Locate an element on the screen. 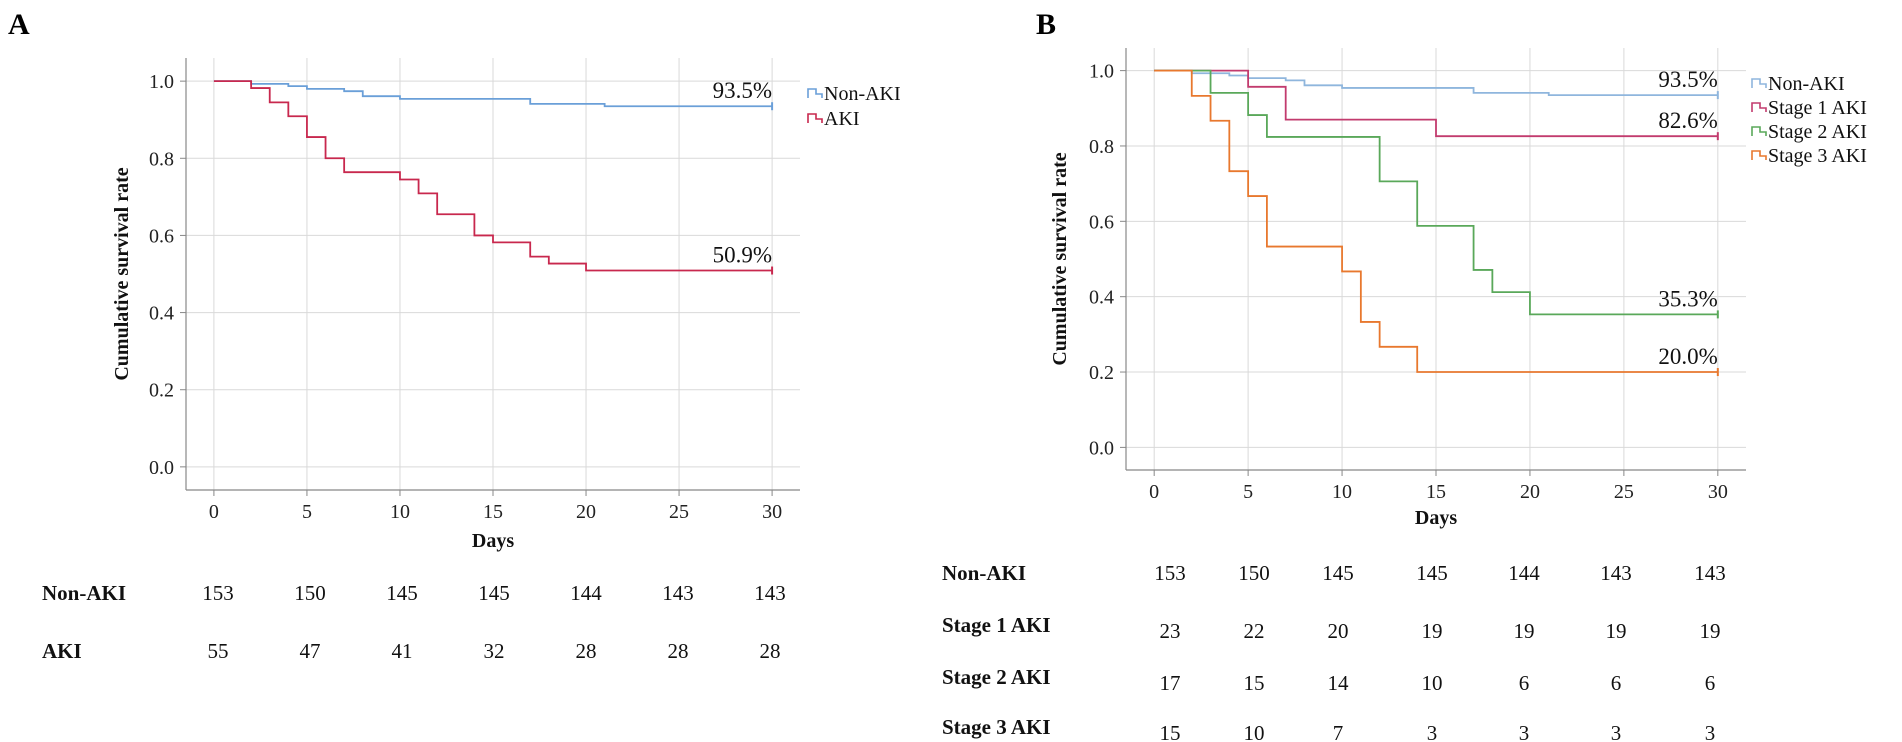  risk-cell: 32 is located at coordinates (494, 651).